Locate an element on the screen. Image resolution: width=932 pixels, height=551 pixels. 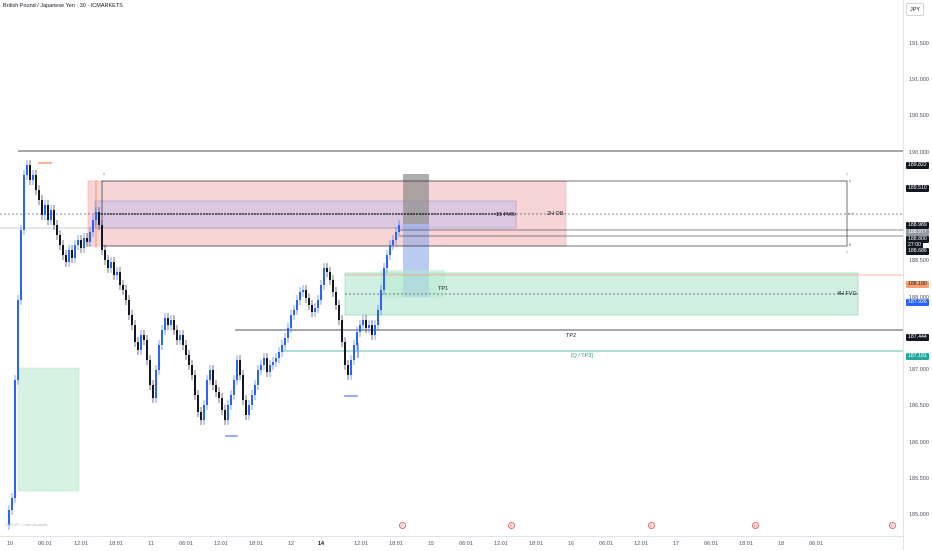
price-badge: 189.510 is located at coordinates (917, 188).